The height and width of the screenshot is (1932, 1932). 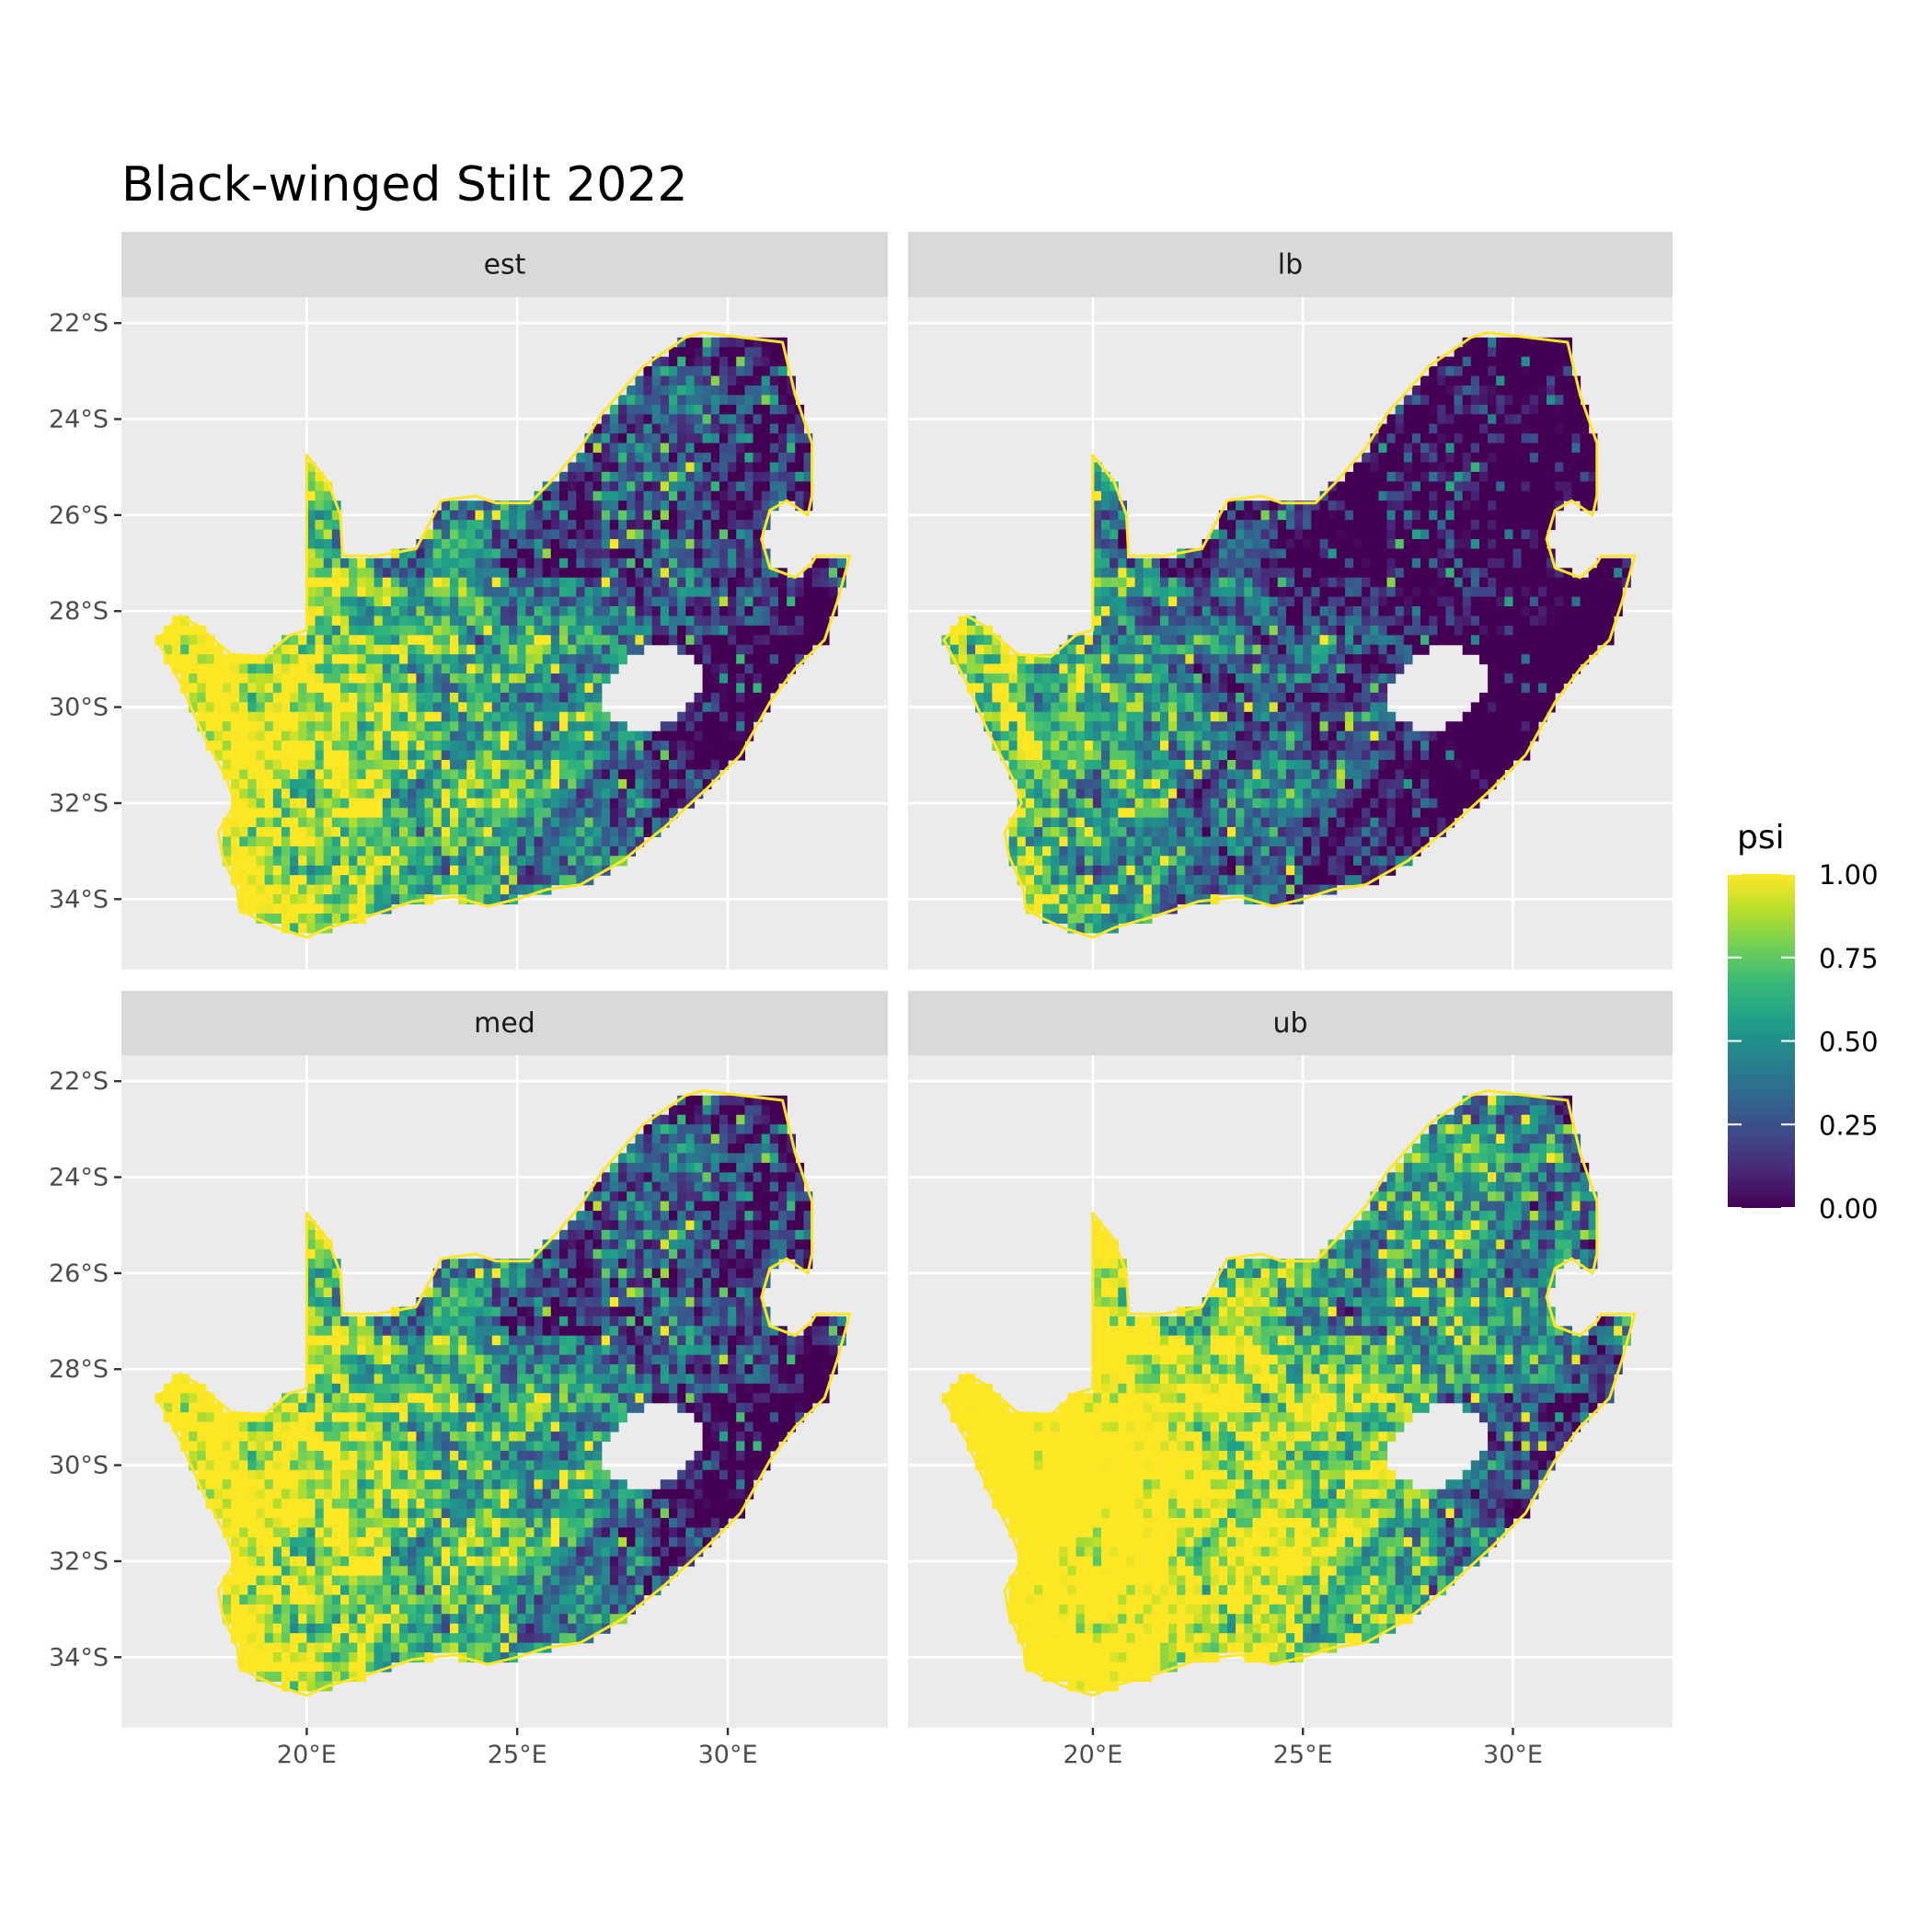 What do you see at coordinates (79, 611) in the screenshot?
I see `y-tick-label: 28°S` at bounding box center [79, 611].